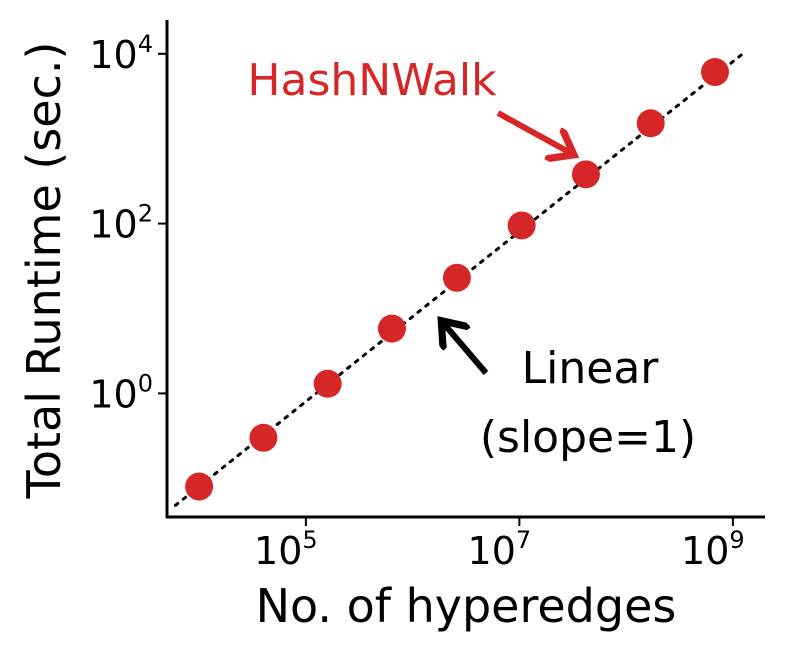  What do you see at coordinates (466, 606) in the screenshot?
I see `x-axis-title: No. of hyperedges` at bounding box center [466, 606].